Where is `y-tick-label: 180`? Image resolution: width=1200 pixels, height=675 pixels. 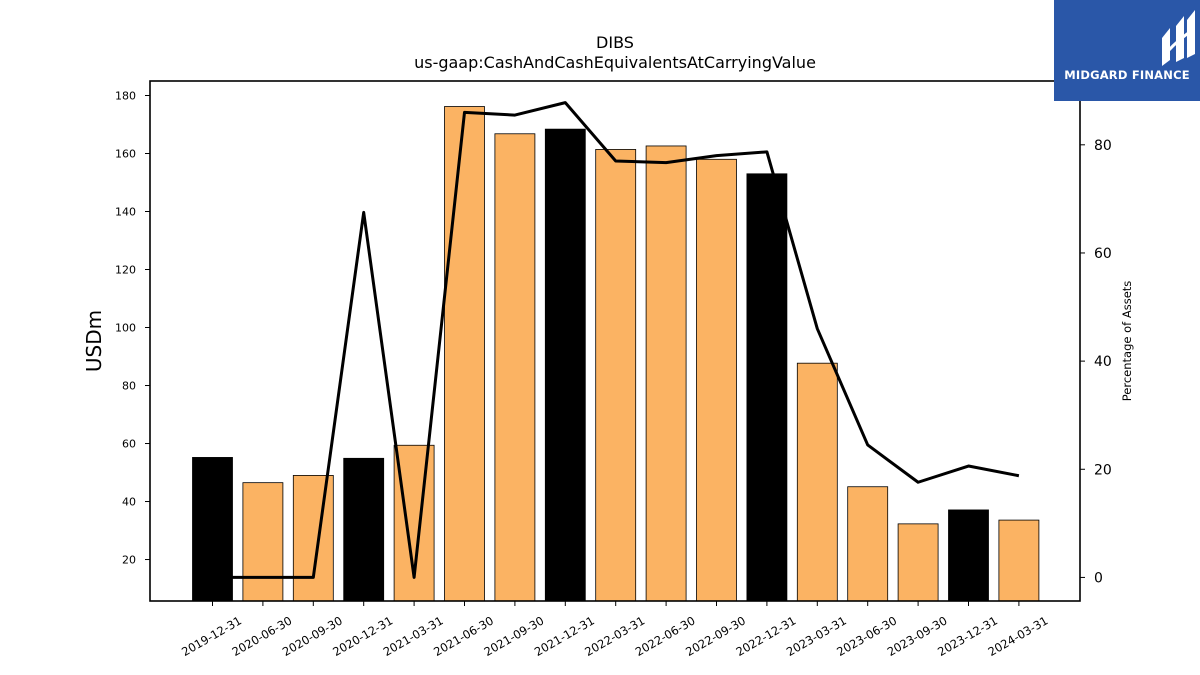 y-tick-label: 180 is located at coordinates (125, 96).